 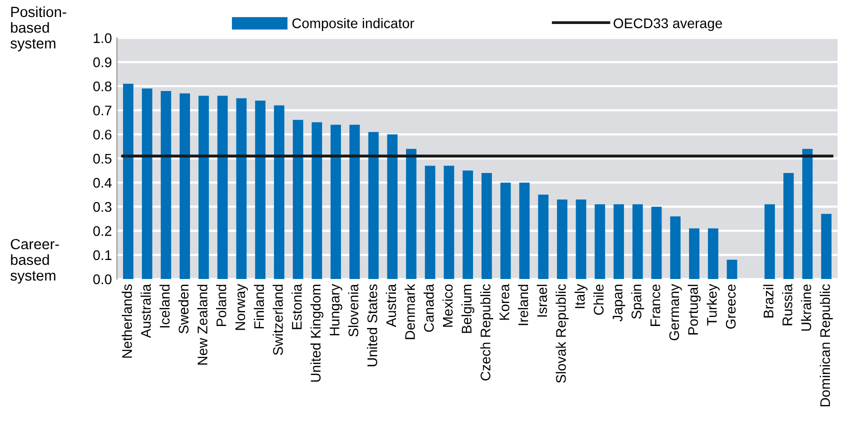 I want to click on x-tick-label: Japan, so click(x=619, y=303).